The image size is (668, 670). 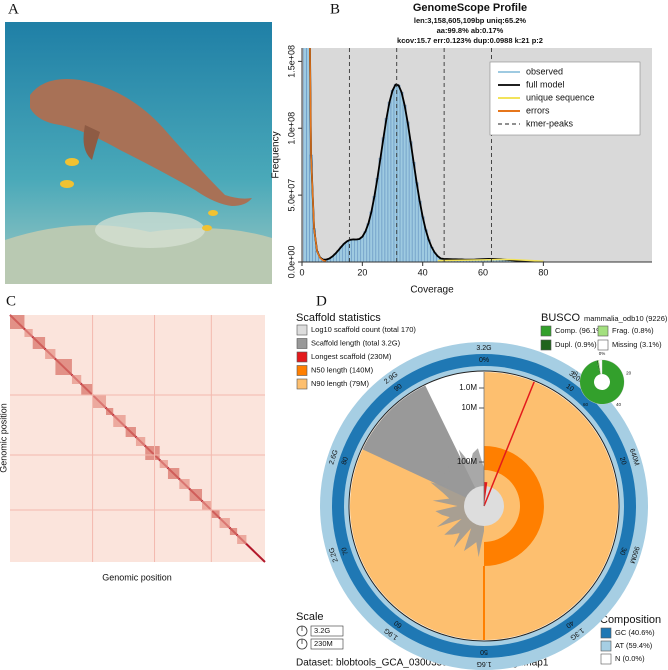 What do you see at coordinates (338, 318) in the screenshot?
I see `legend-title: Scaffold statistics` at bounding box center [338, 318].